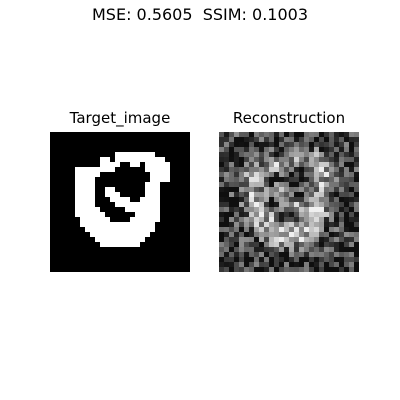 The image size is (400, 400). I want to click on reconstruction-title: Reconstruction, so click(289, 118).